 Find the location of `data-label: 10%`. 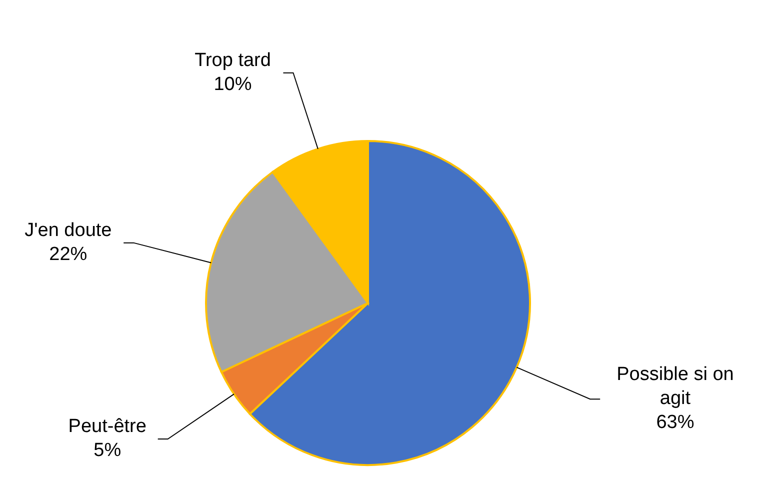

data-label: 10% is located at coordinates (233, 84).